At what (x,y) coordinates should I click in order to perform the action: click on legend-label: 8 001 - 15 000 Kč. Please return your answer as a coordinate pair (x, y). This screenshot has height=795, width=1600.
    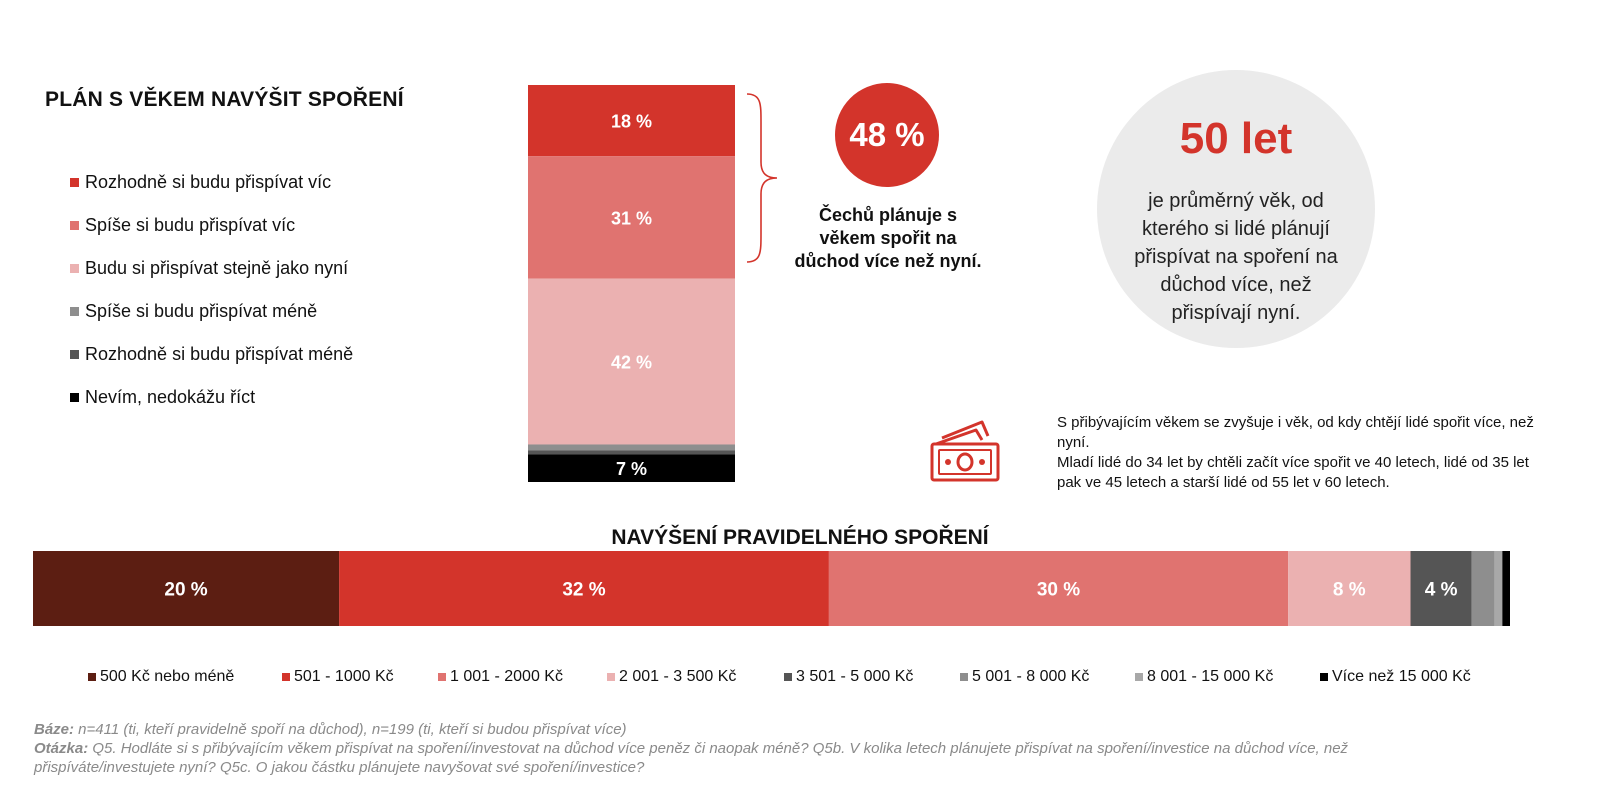
    Looking at the image, I should click on (1210, 676).